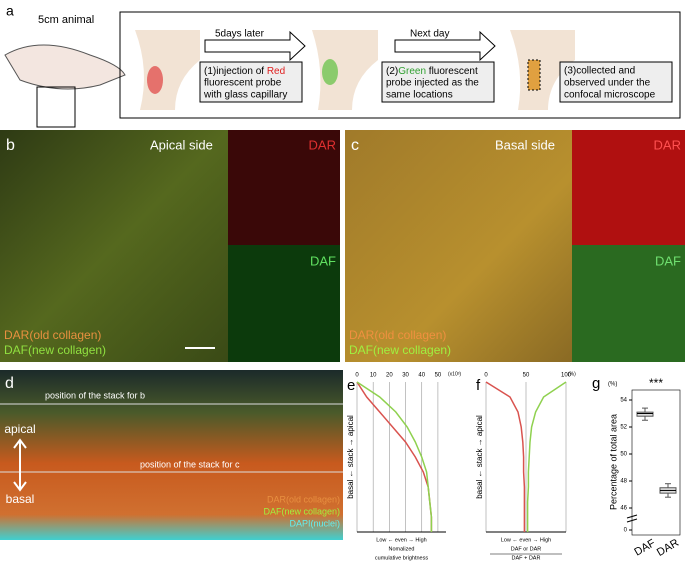  What do you see at coordinates (526, 558) in the screenshot?
I see `x-axis-label: DAF + DAR` at bounding box center [526, 558].